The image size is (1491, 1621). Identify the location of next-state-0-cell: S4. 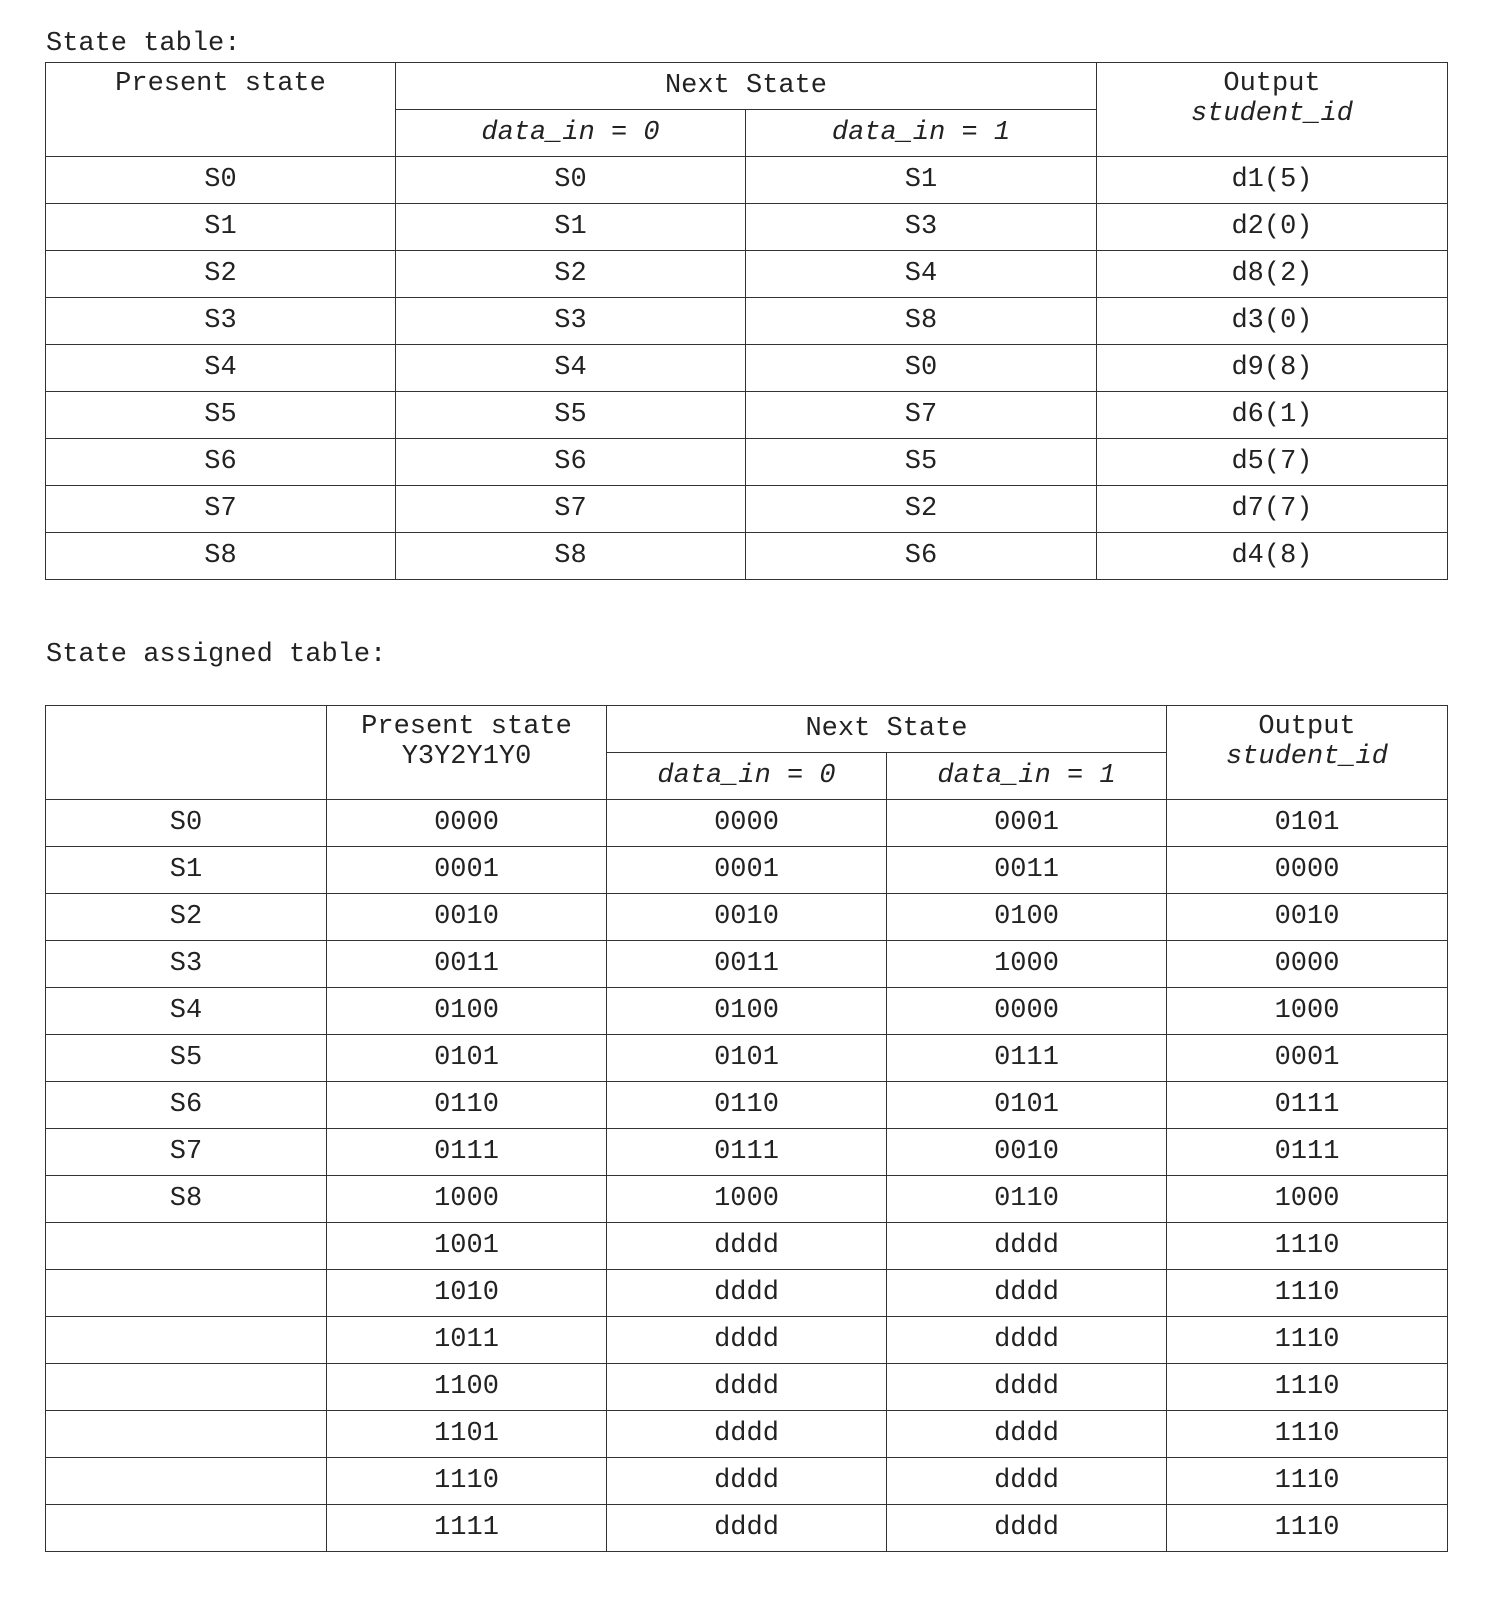
(570, 368).